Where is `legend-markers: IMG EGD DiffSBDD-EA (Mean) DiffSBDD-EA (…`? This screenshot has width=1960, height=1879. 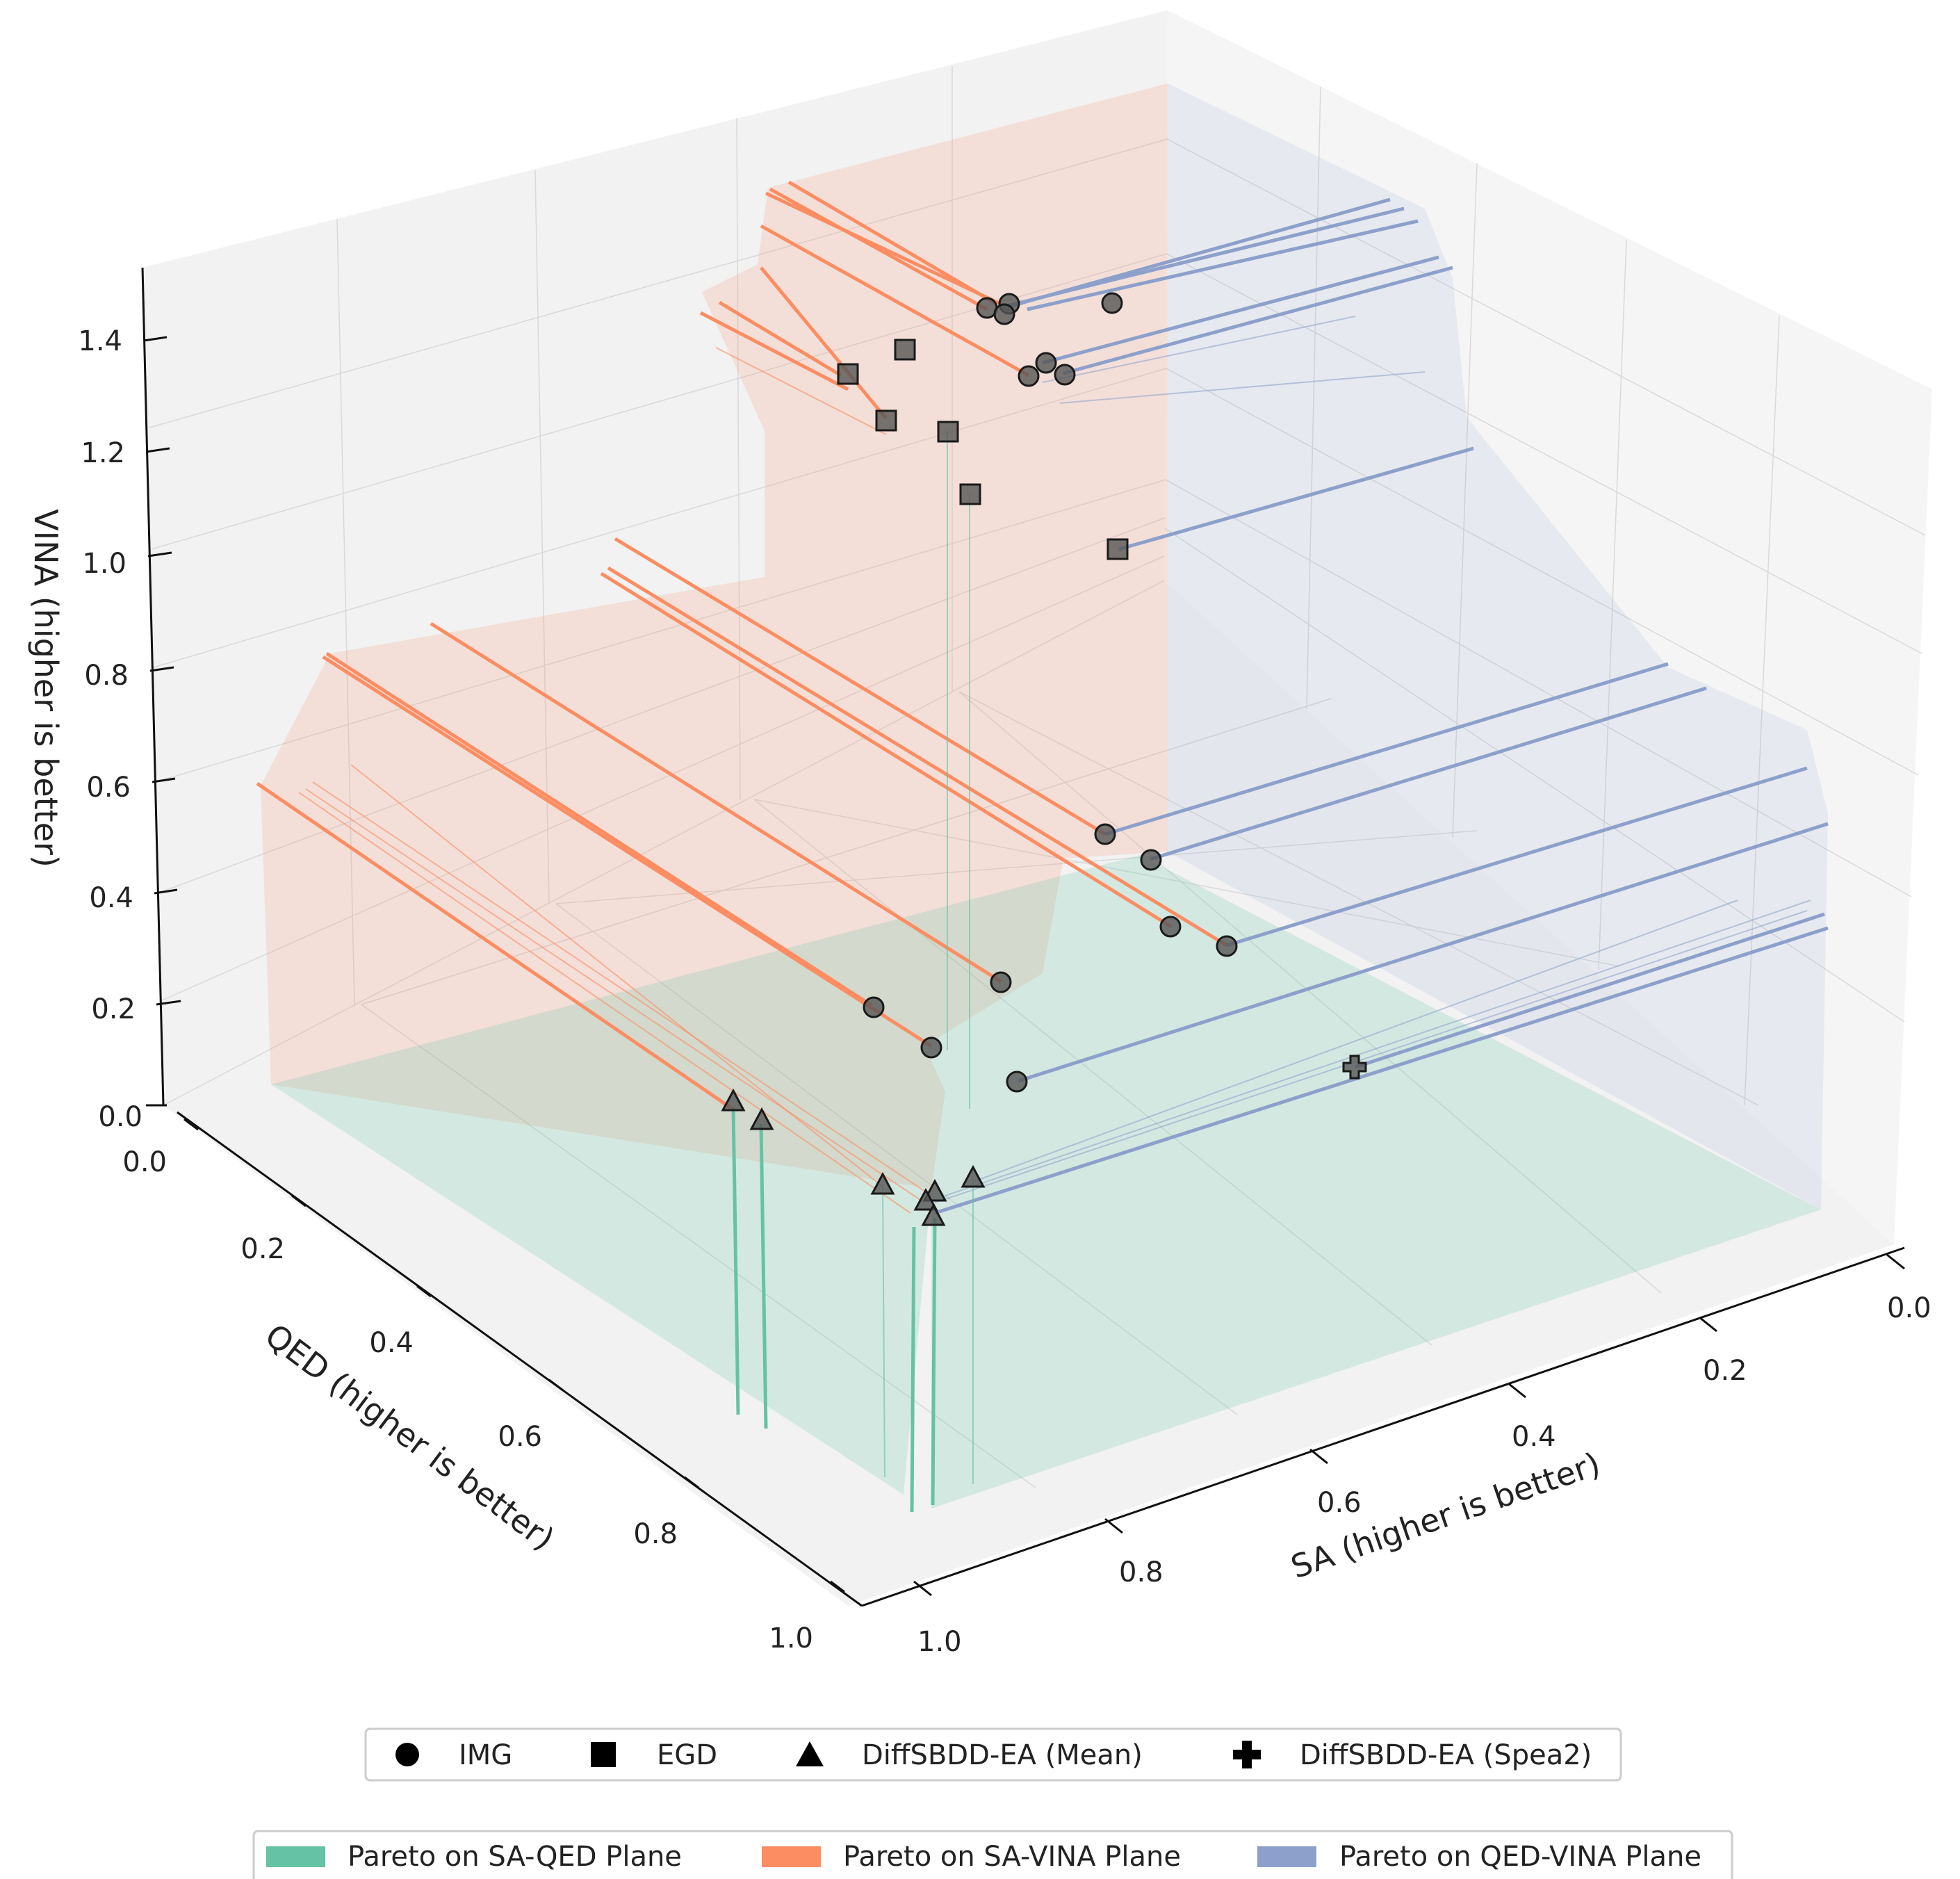 legend-markers: IMG EGD DiffSBDD-EA (Mean) DiffSBDD-EA (… is located at coordinates (993, 1755).